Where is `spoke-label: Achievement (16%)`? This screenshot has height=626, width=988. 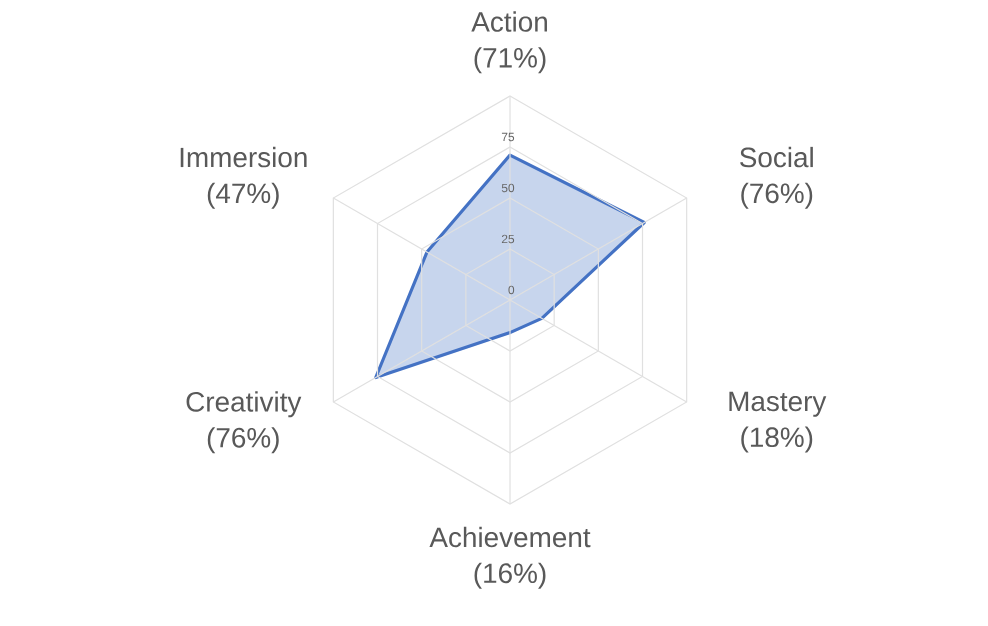
spoke-label: Achievement (16%) is located at coordinates (510, 557).